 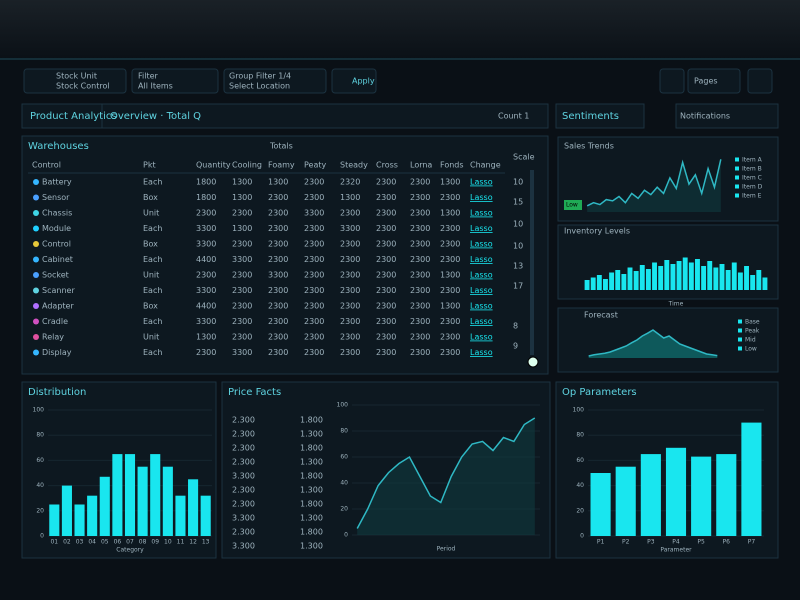 What do you see at coordinates (254, 392) in the screenshot?
I see `panel-title: Price Facts` at bounding box center [254, 392].